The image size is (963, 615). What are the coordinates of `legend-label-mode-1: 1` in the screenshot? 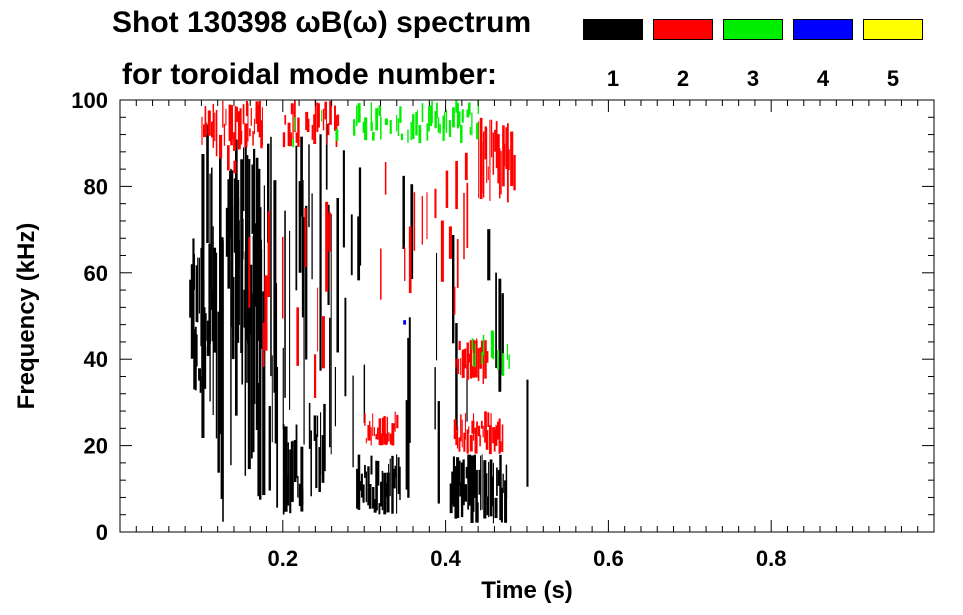 It's located at (613, 78).